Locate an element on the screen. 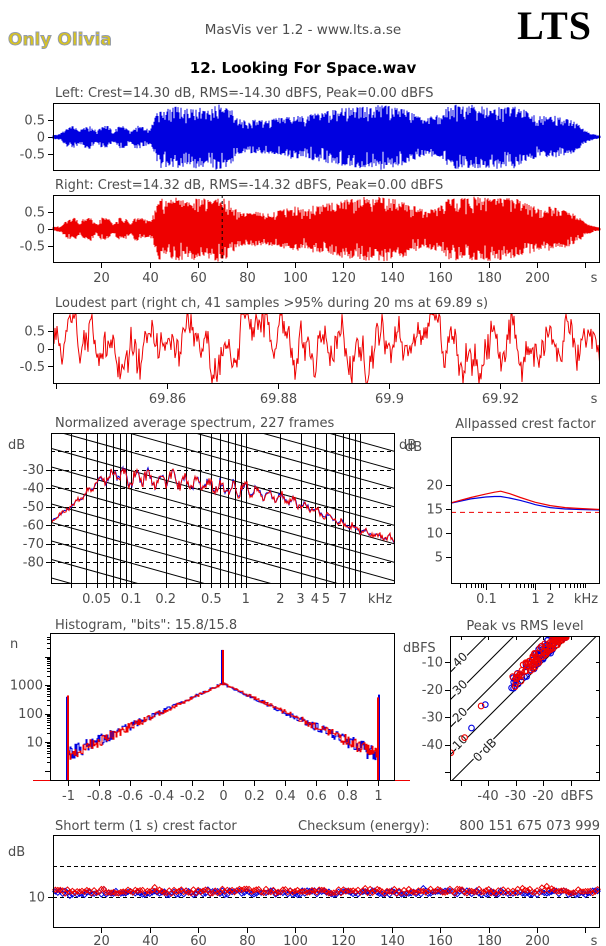 Image resolution: width=606 pixels, height=946 pixels. crest-markers is located at coordinates (326, 889).